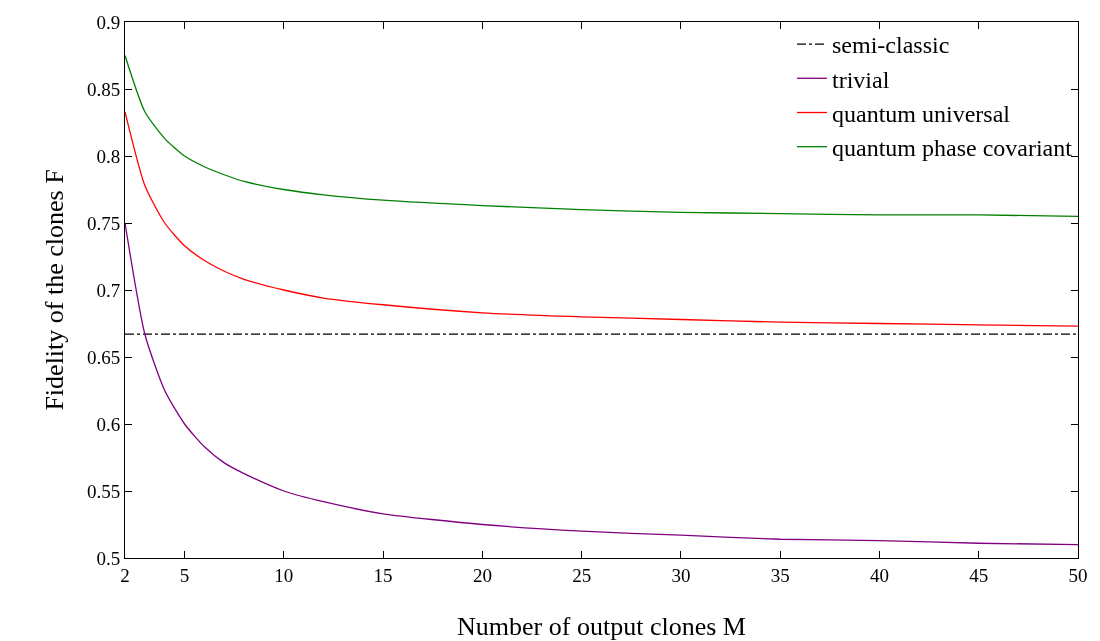  I want to click on legend-label: trivial, so click(861, 79).